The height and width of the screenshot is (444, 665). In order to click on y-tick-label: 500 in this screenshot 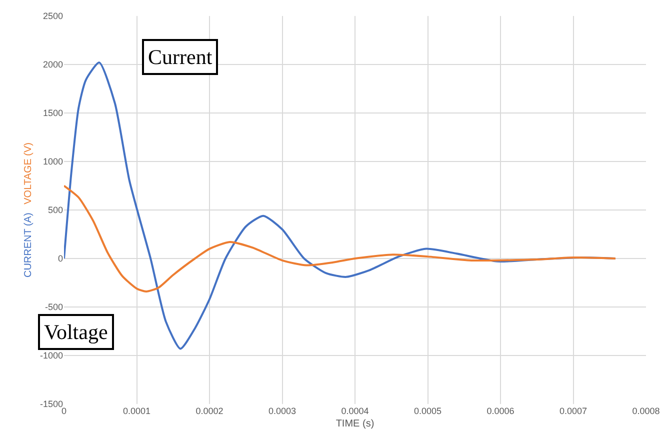, I will do `click(55, 210)`.